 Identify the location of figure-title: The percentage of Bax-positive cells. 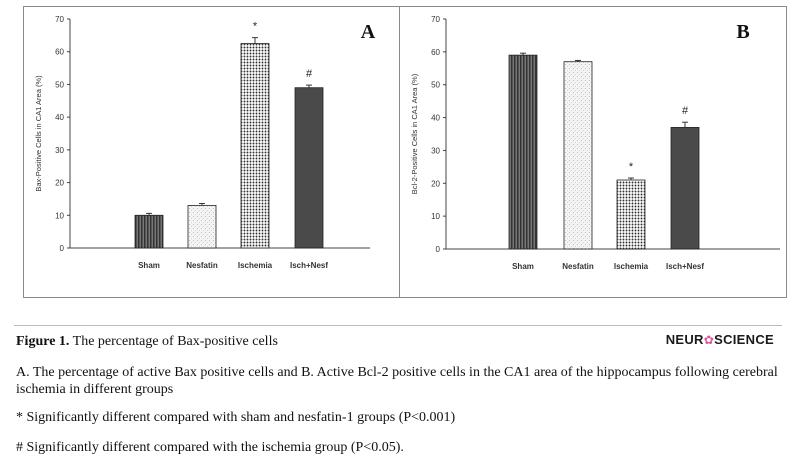
(175, 341).